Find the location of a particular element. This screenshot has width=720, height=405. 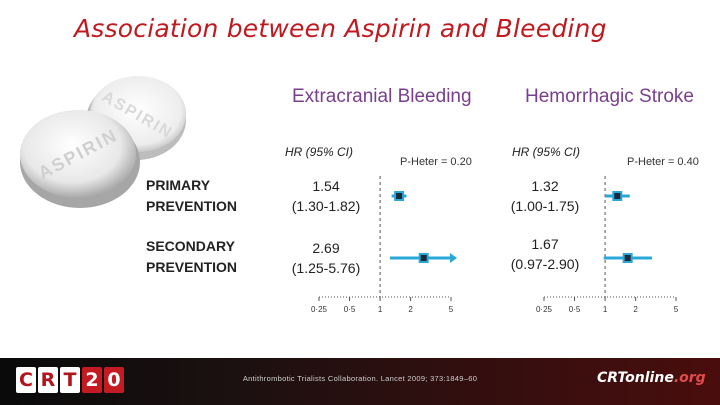

hr-value-hemorrhagic-secondary: 1.67 (0.97-2.90) is located at coordinates (545, 254).